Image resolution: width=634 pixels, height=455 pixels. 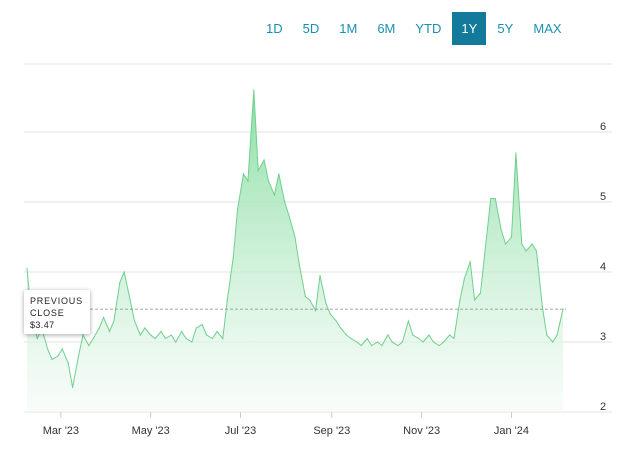 What do you see at coordinates (42, 325) in the screenshot?
I see `previous-close-value: $3.47` at bounding box center [42, 325].